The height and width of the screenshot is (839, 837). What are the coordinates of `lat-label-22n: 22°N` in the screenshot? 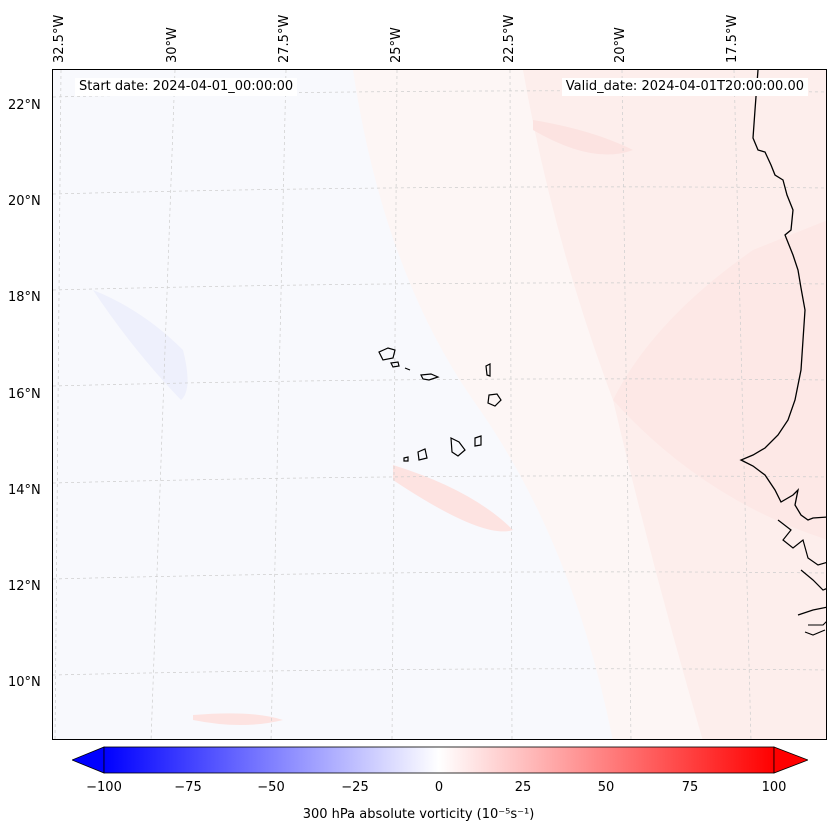 It's located at (24, 105).